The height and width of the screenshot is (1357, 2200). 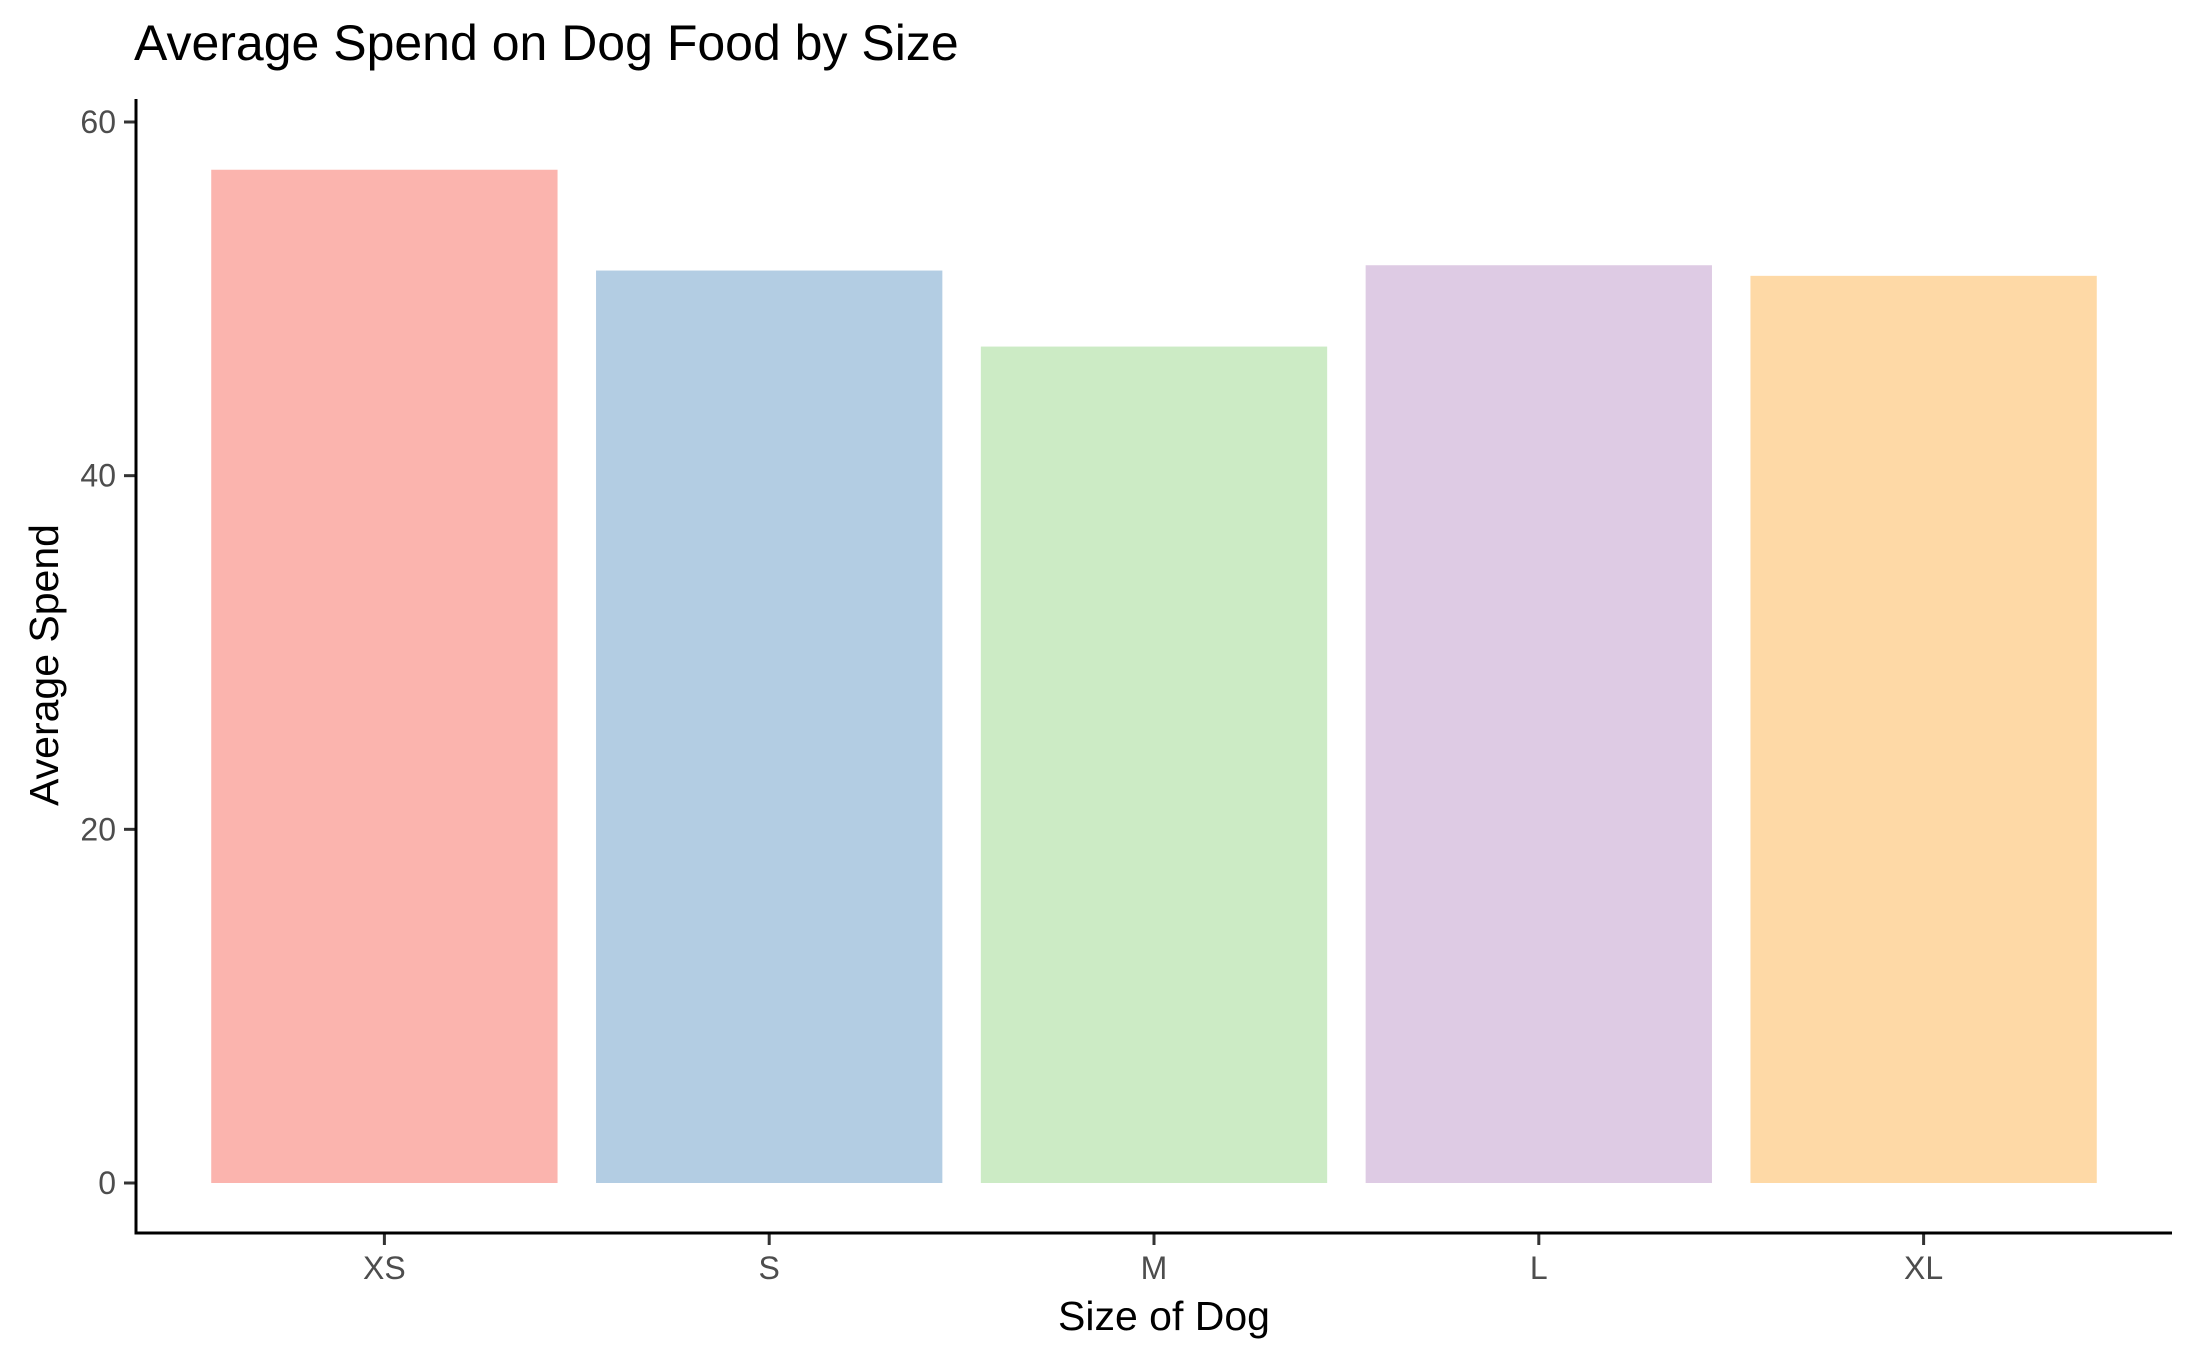 What do you see at coordinates (107, 1183) in the screenshot?
I see `y-tick-label: 0` at bounding box center [107, 1183].